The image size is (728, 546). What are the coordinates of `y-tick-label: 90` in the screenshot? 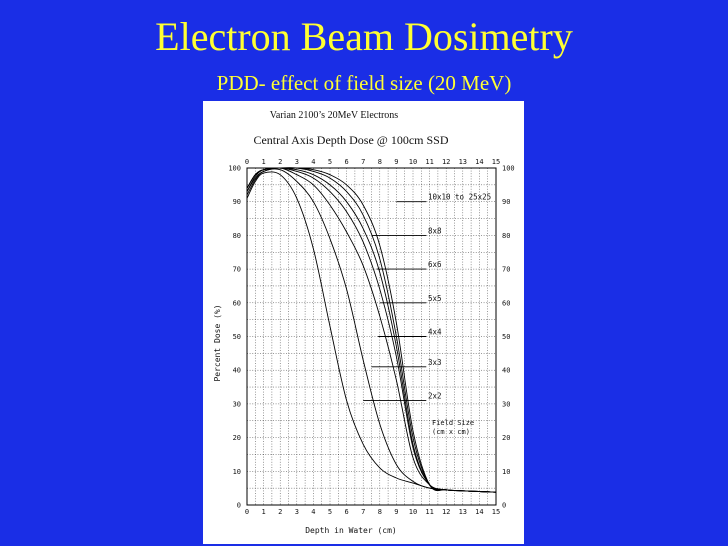 It's located at (237, 202).